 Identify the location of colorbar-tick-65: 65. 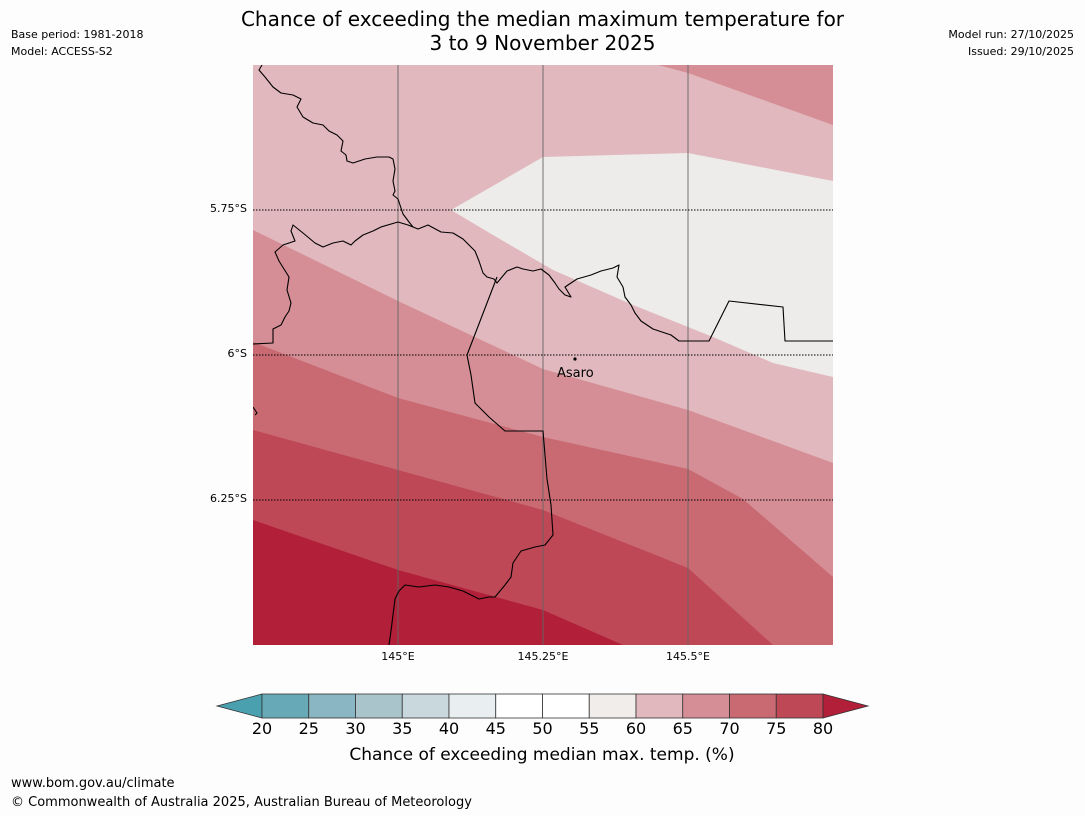
(682, 728).